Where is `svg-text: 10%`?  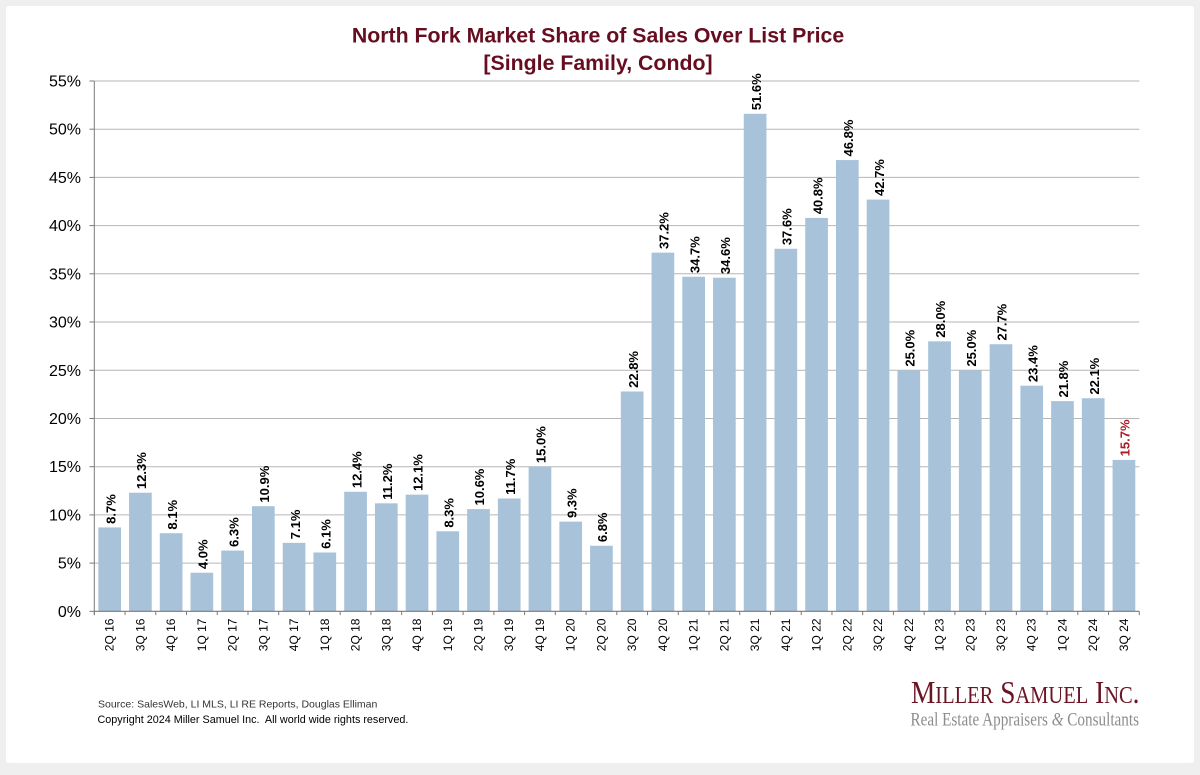 svg-text: 10% is located at coordinates (65, 515).